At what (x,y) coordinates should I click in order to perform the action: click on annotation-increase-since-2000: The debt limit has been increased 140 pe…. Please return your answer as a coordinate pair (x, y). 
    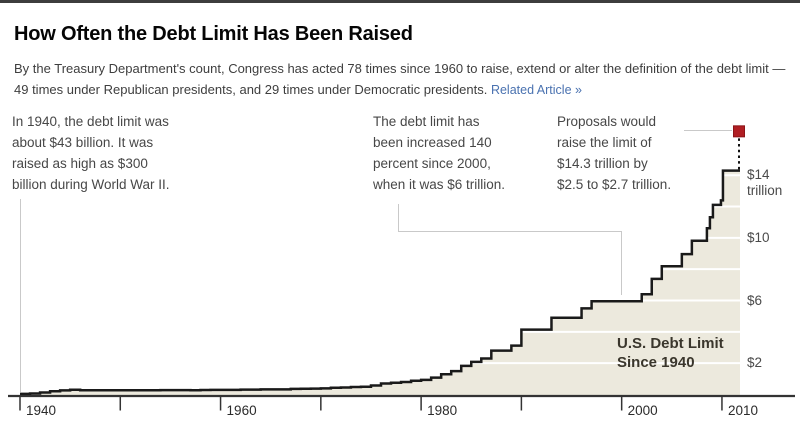
    Looking at the image, I should click on (439, 153).